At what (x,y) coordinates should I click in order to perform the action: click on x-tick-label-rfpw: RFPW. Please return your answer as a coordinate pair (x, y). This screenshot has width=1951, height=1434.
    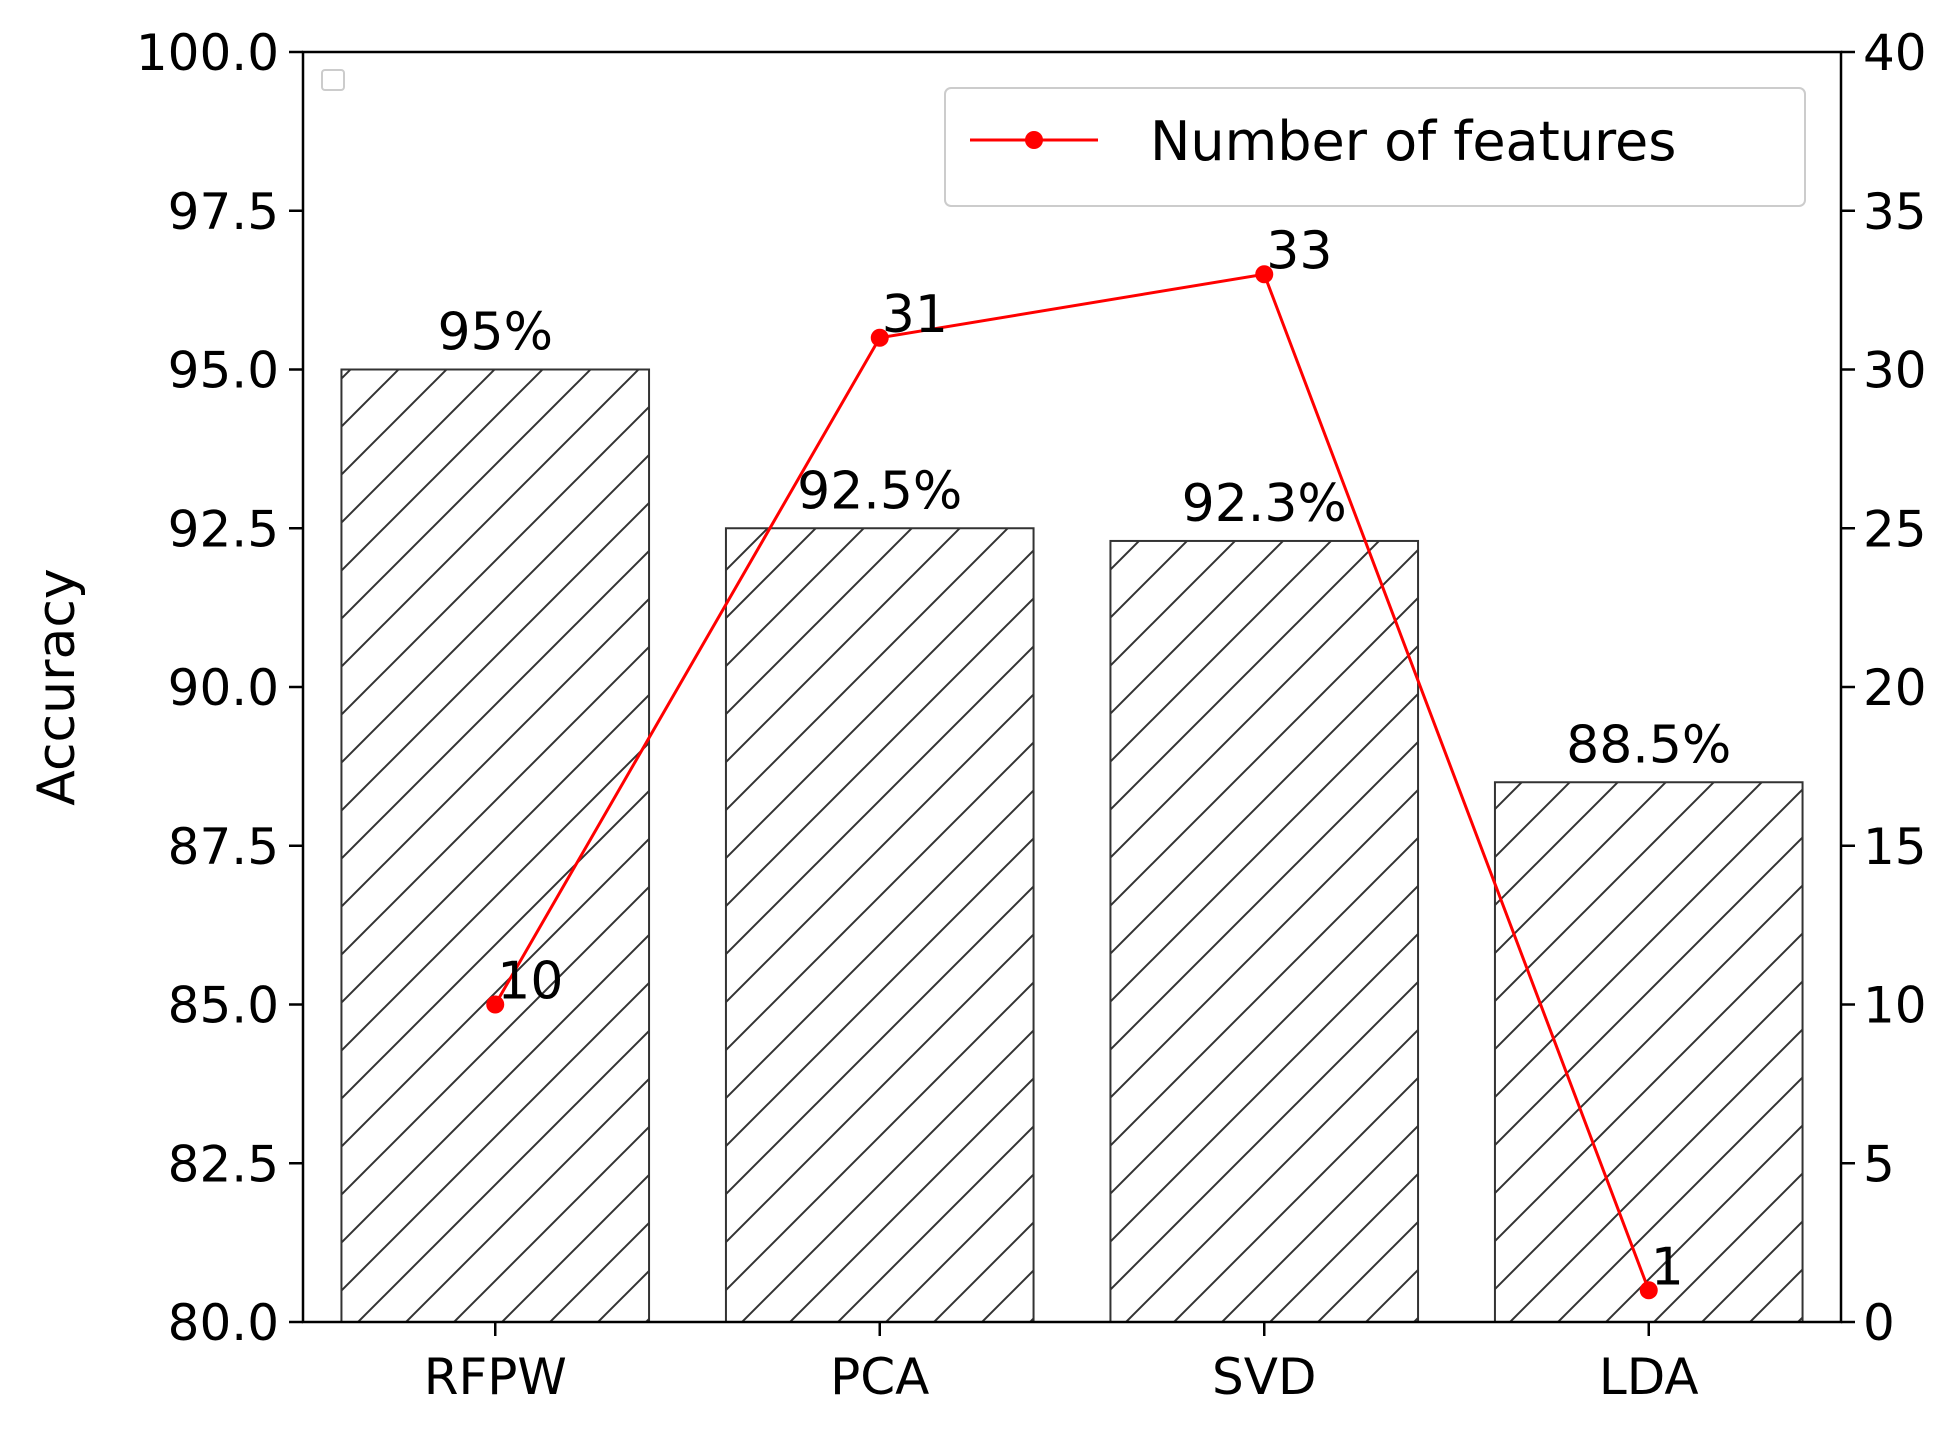
    Looking at the image, I should click on (495, 1377).